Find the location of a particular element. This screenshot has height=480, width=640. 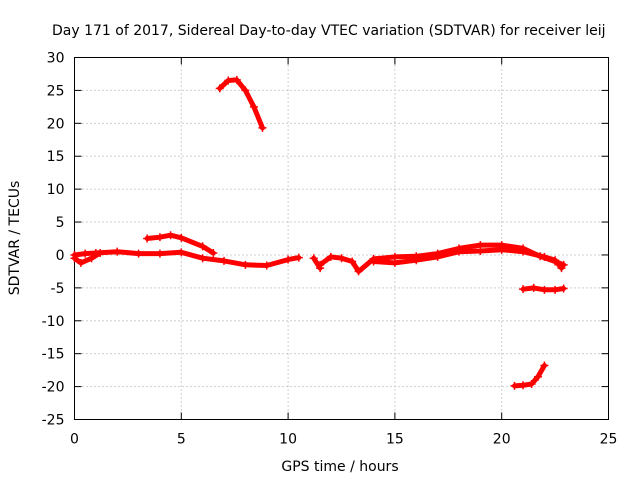

y-tick-label: -20 is located at coordinates (53, 388).